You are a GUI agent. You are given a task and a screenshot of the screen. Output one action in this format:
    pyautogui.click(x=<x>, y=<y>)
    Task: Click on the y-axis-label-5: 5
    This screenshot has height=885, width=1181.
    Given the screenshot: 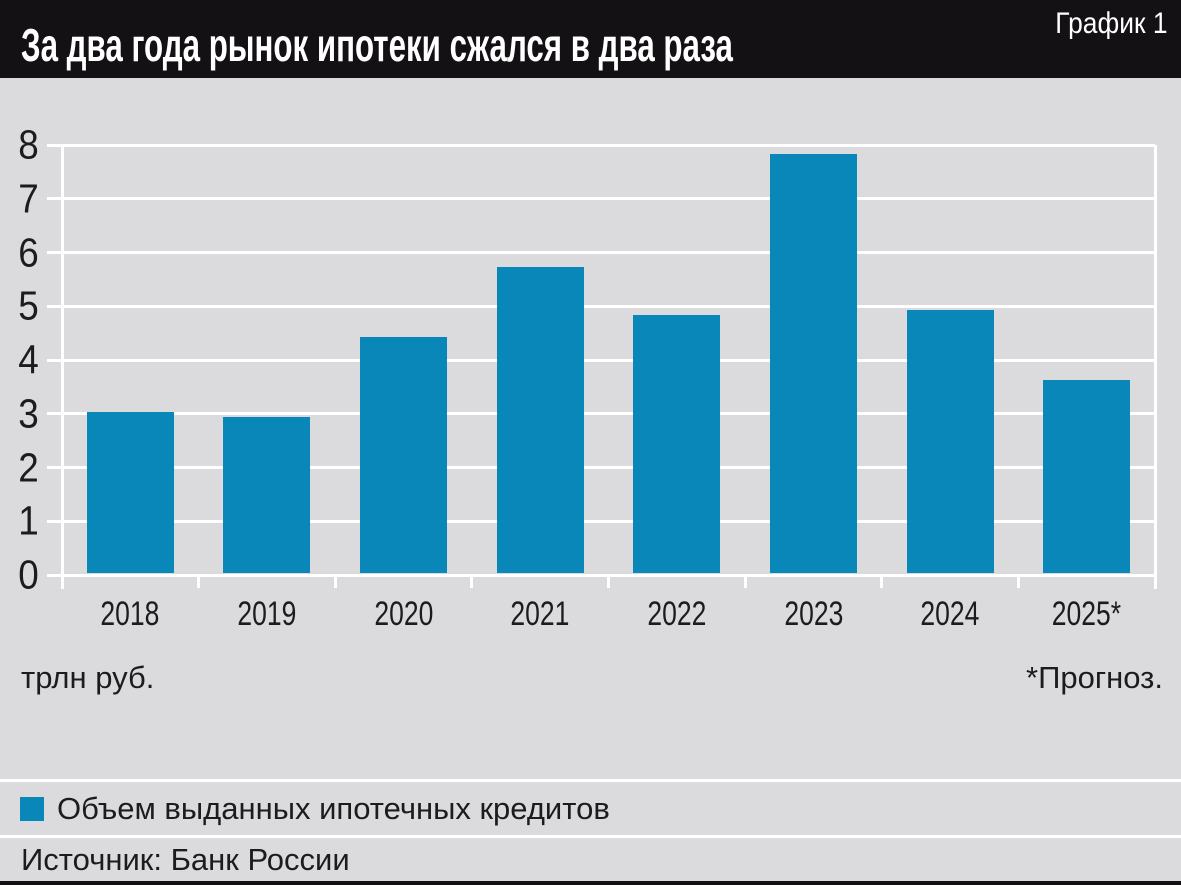 What is the action you would take?
    pyautogui.click(x=27, y=305)
    